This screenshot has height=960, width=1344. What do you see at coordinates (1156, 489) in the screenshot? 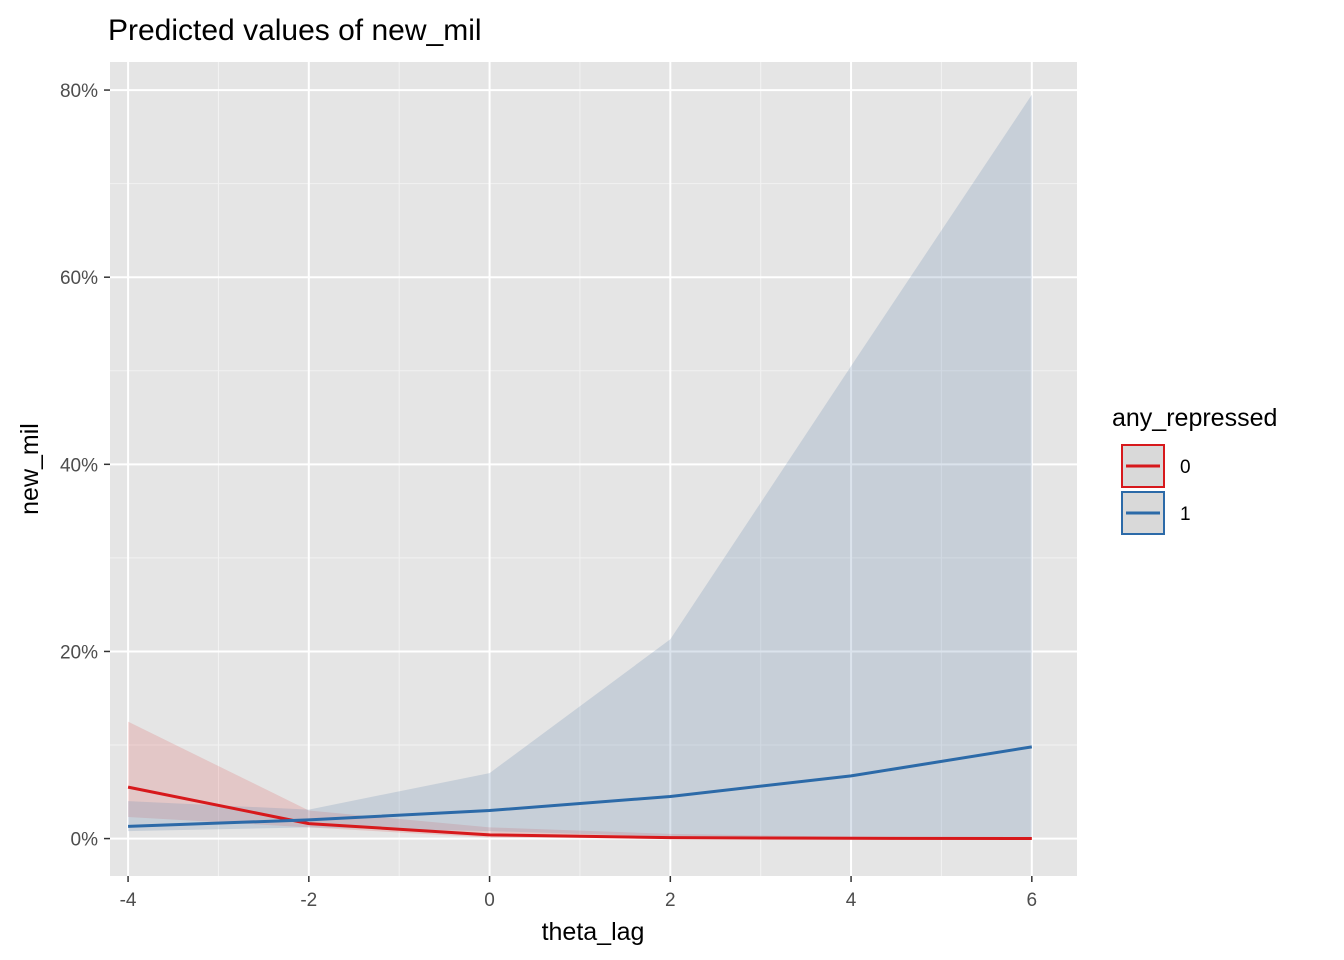
I see `legend-items: 01` at bounding box center [1156, 489].